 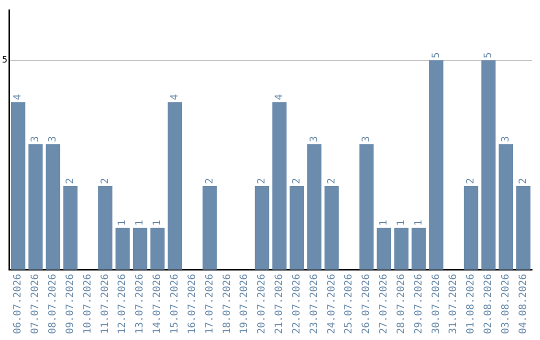 I want to click on x-tick-label: 12.07.2026, so click(x=122, y=304).